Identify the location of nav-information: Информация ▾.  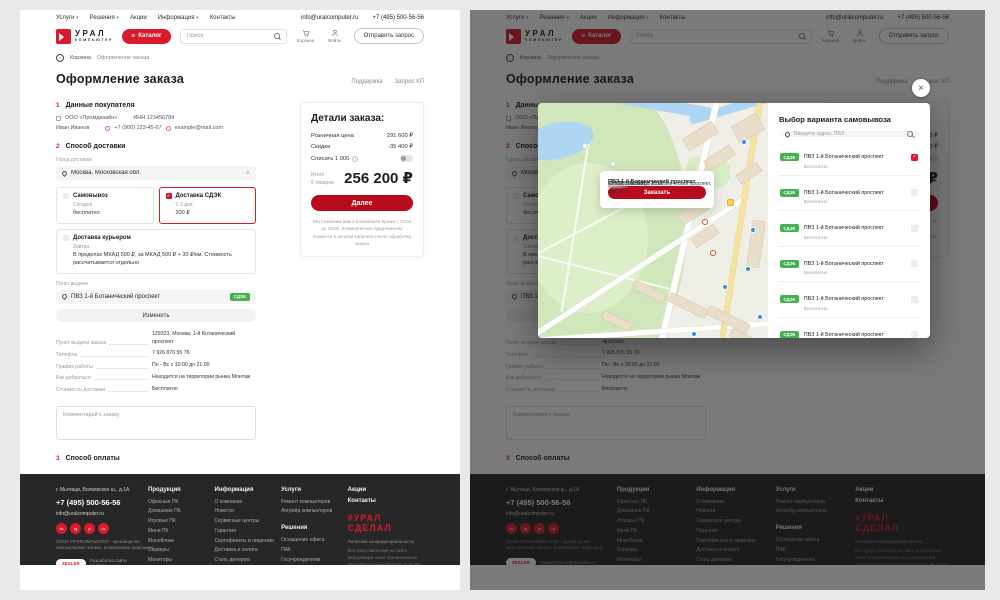
(178, 18).